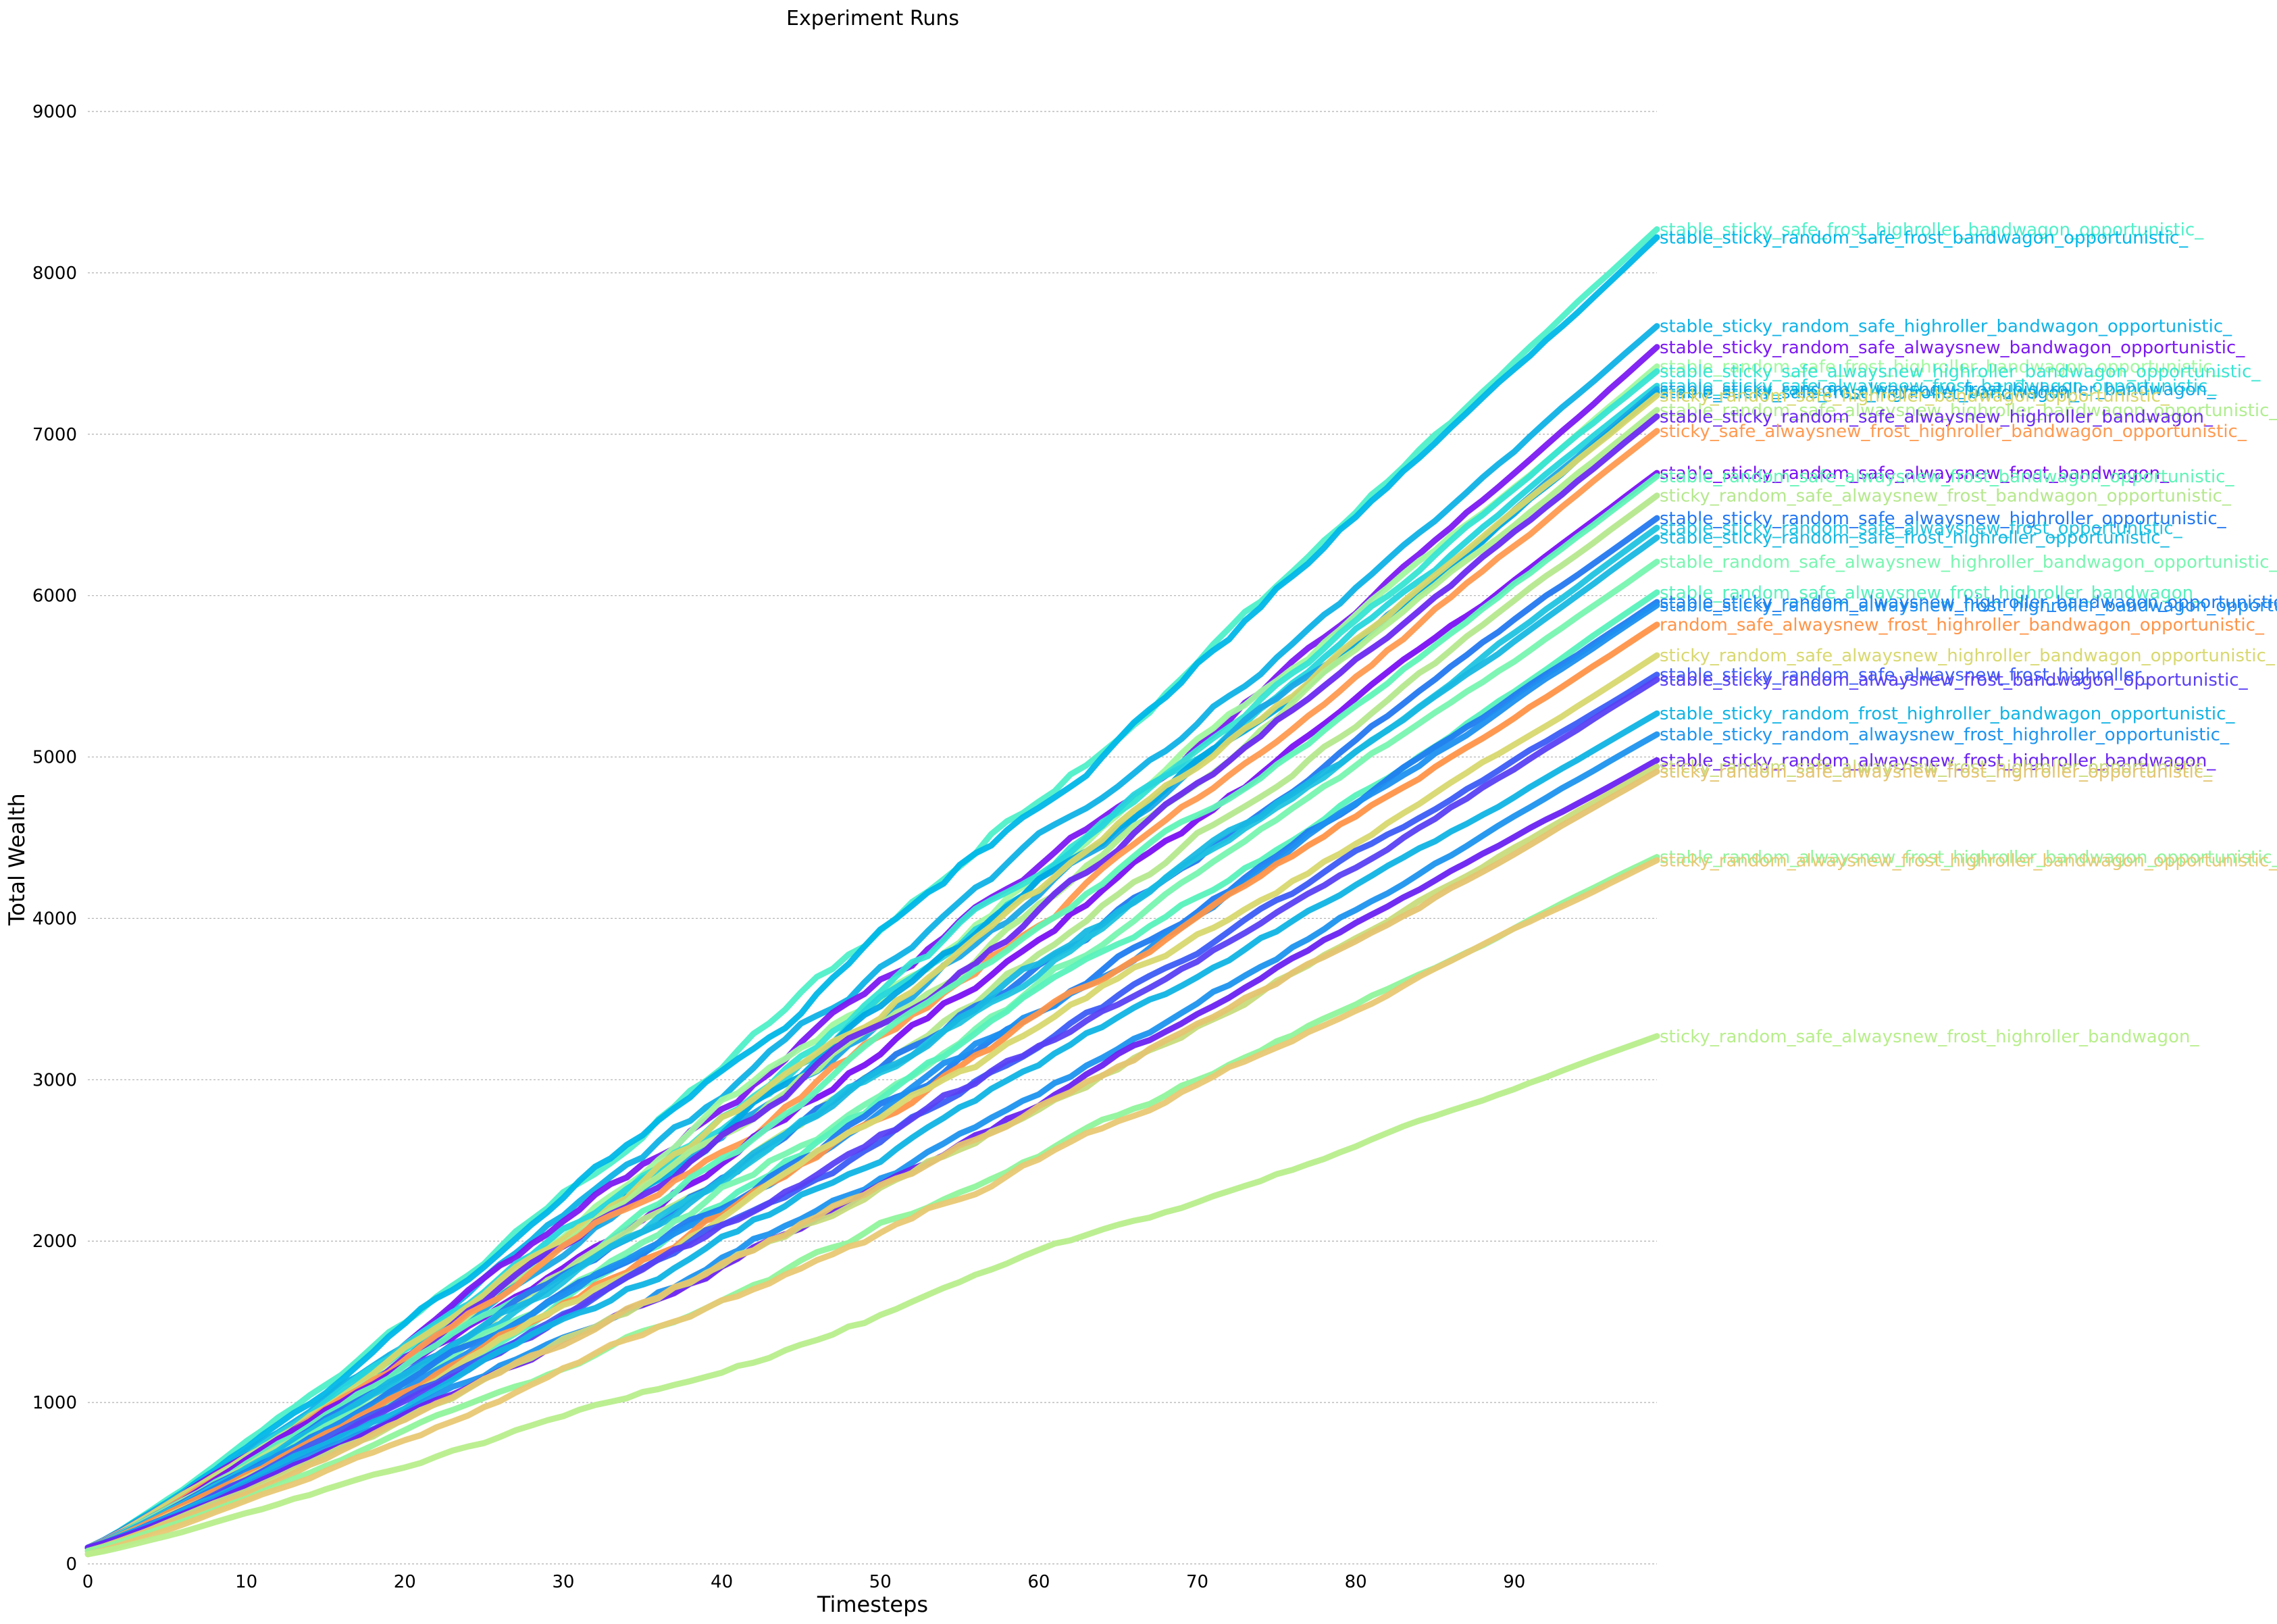 This screenshot has width=2277, height=1624. What do you see at coordinates (563, 1582) in the screenshot?
I see `x-tick-label: 30` at bounding box center [563, 1582].